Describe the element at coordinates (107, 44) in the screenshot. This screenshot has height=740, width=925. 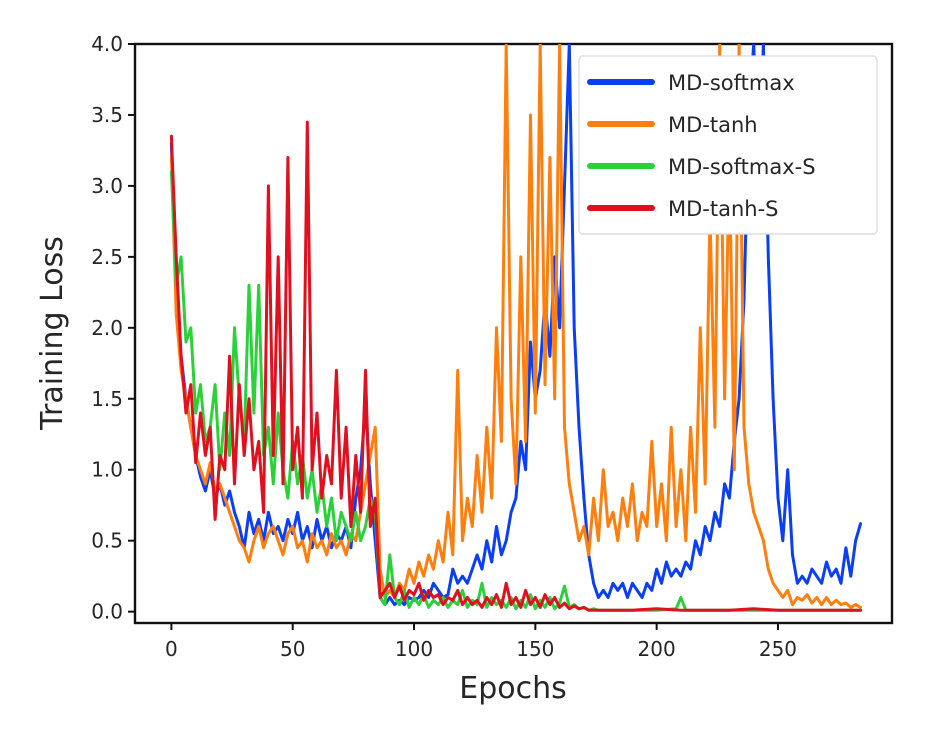
I see `y-tick-label: 4.0` at that location.